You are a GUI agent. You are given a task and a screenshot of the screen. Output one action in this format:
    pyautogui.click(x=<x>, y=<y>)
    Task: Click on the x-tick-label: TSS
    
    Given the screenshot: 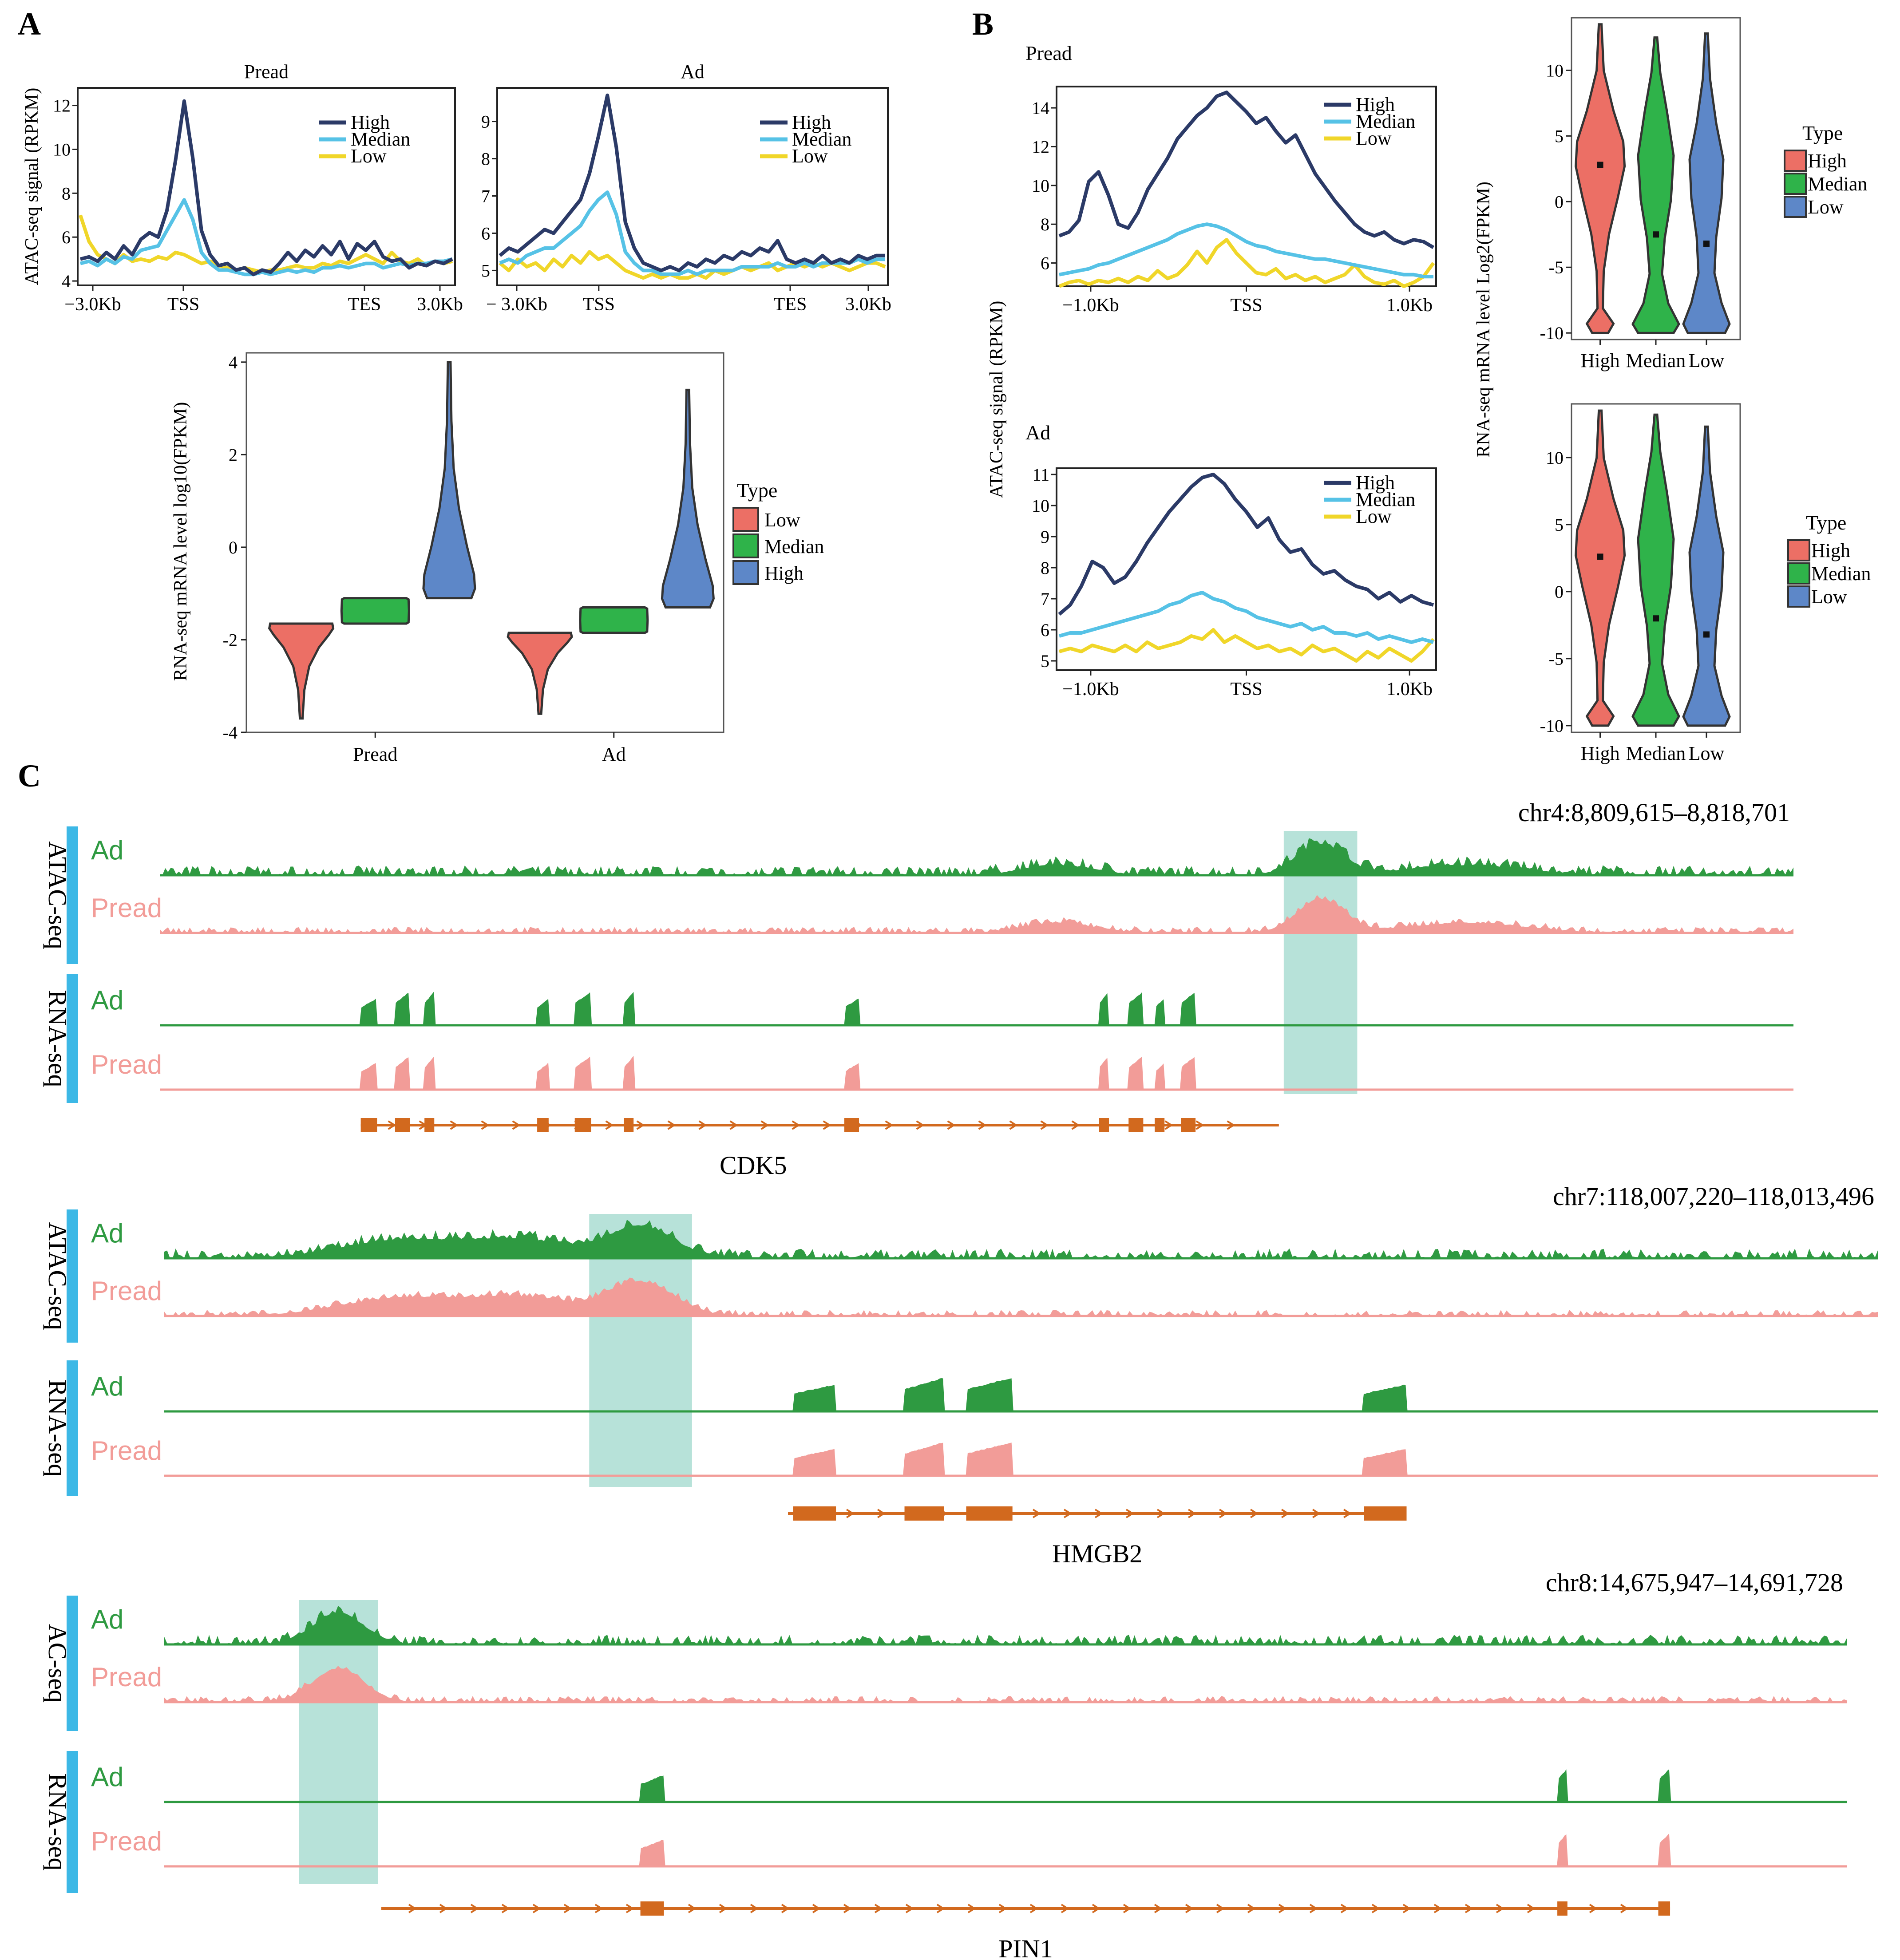 What is the action you would take?
    pyautogui.click(x=183, y=304)
    